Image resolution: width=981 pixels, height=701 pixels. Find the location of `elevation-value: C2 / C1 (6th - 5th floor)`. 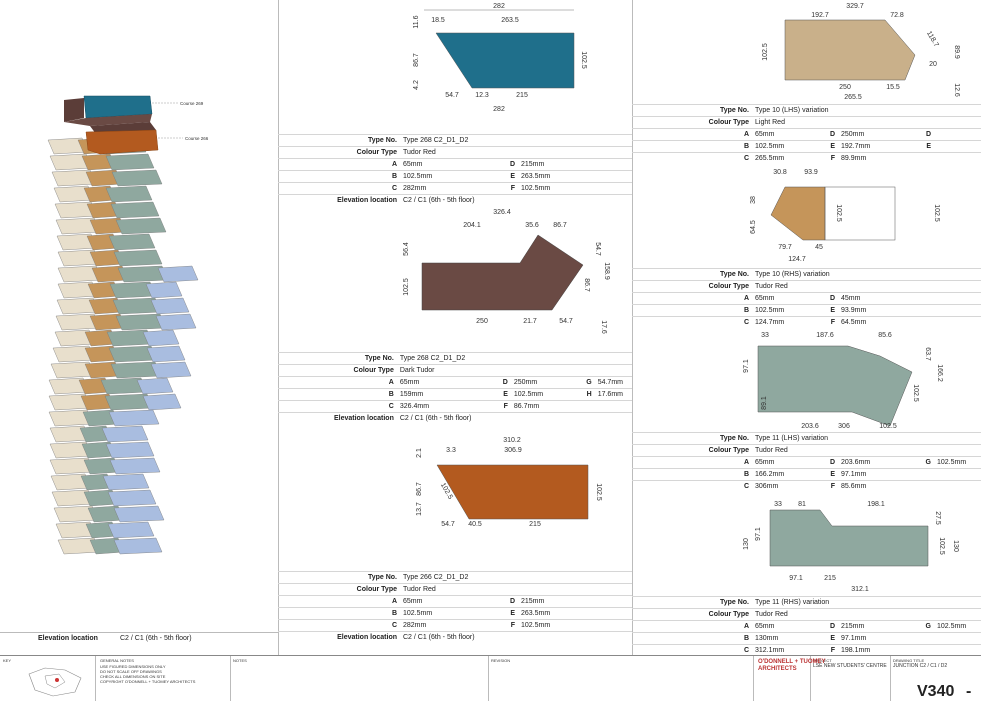

elevation-value: C2 / C1 (6th - 5th floor) is located at coordinates (516, 200).